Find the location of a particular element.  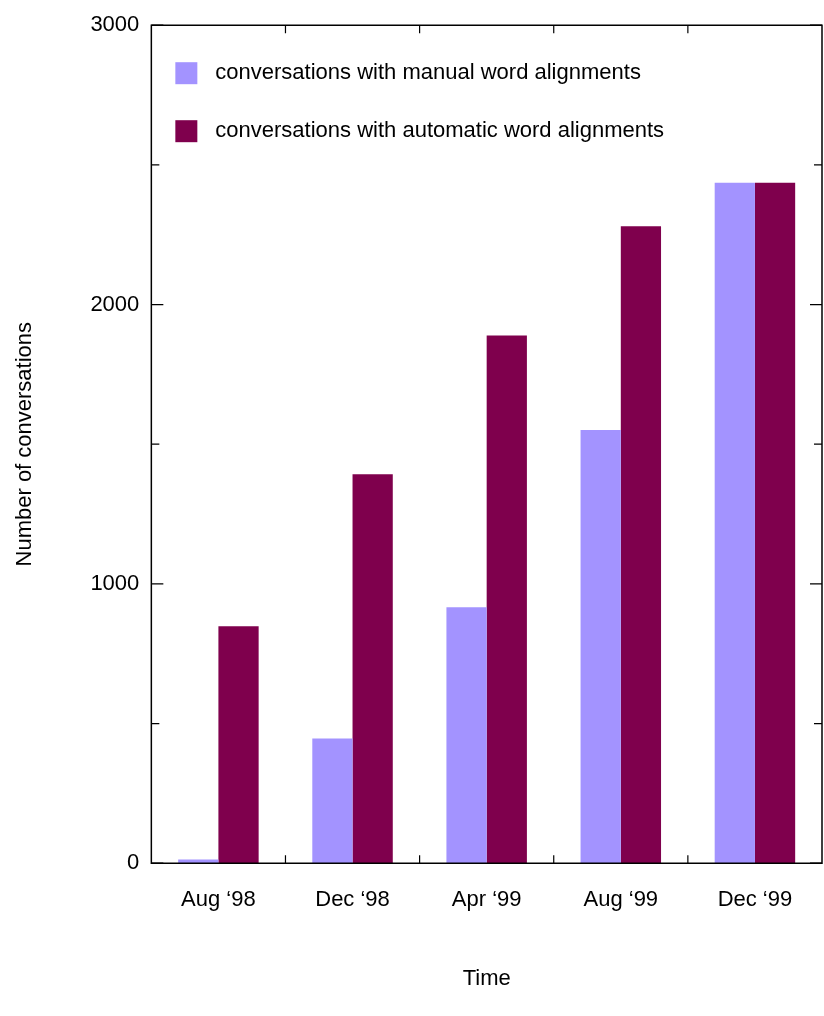

legend-label: conversations with manual word alignments is located at coordinates (428, 72).